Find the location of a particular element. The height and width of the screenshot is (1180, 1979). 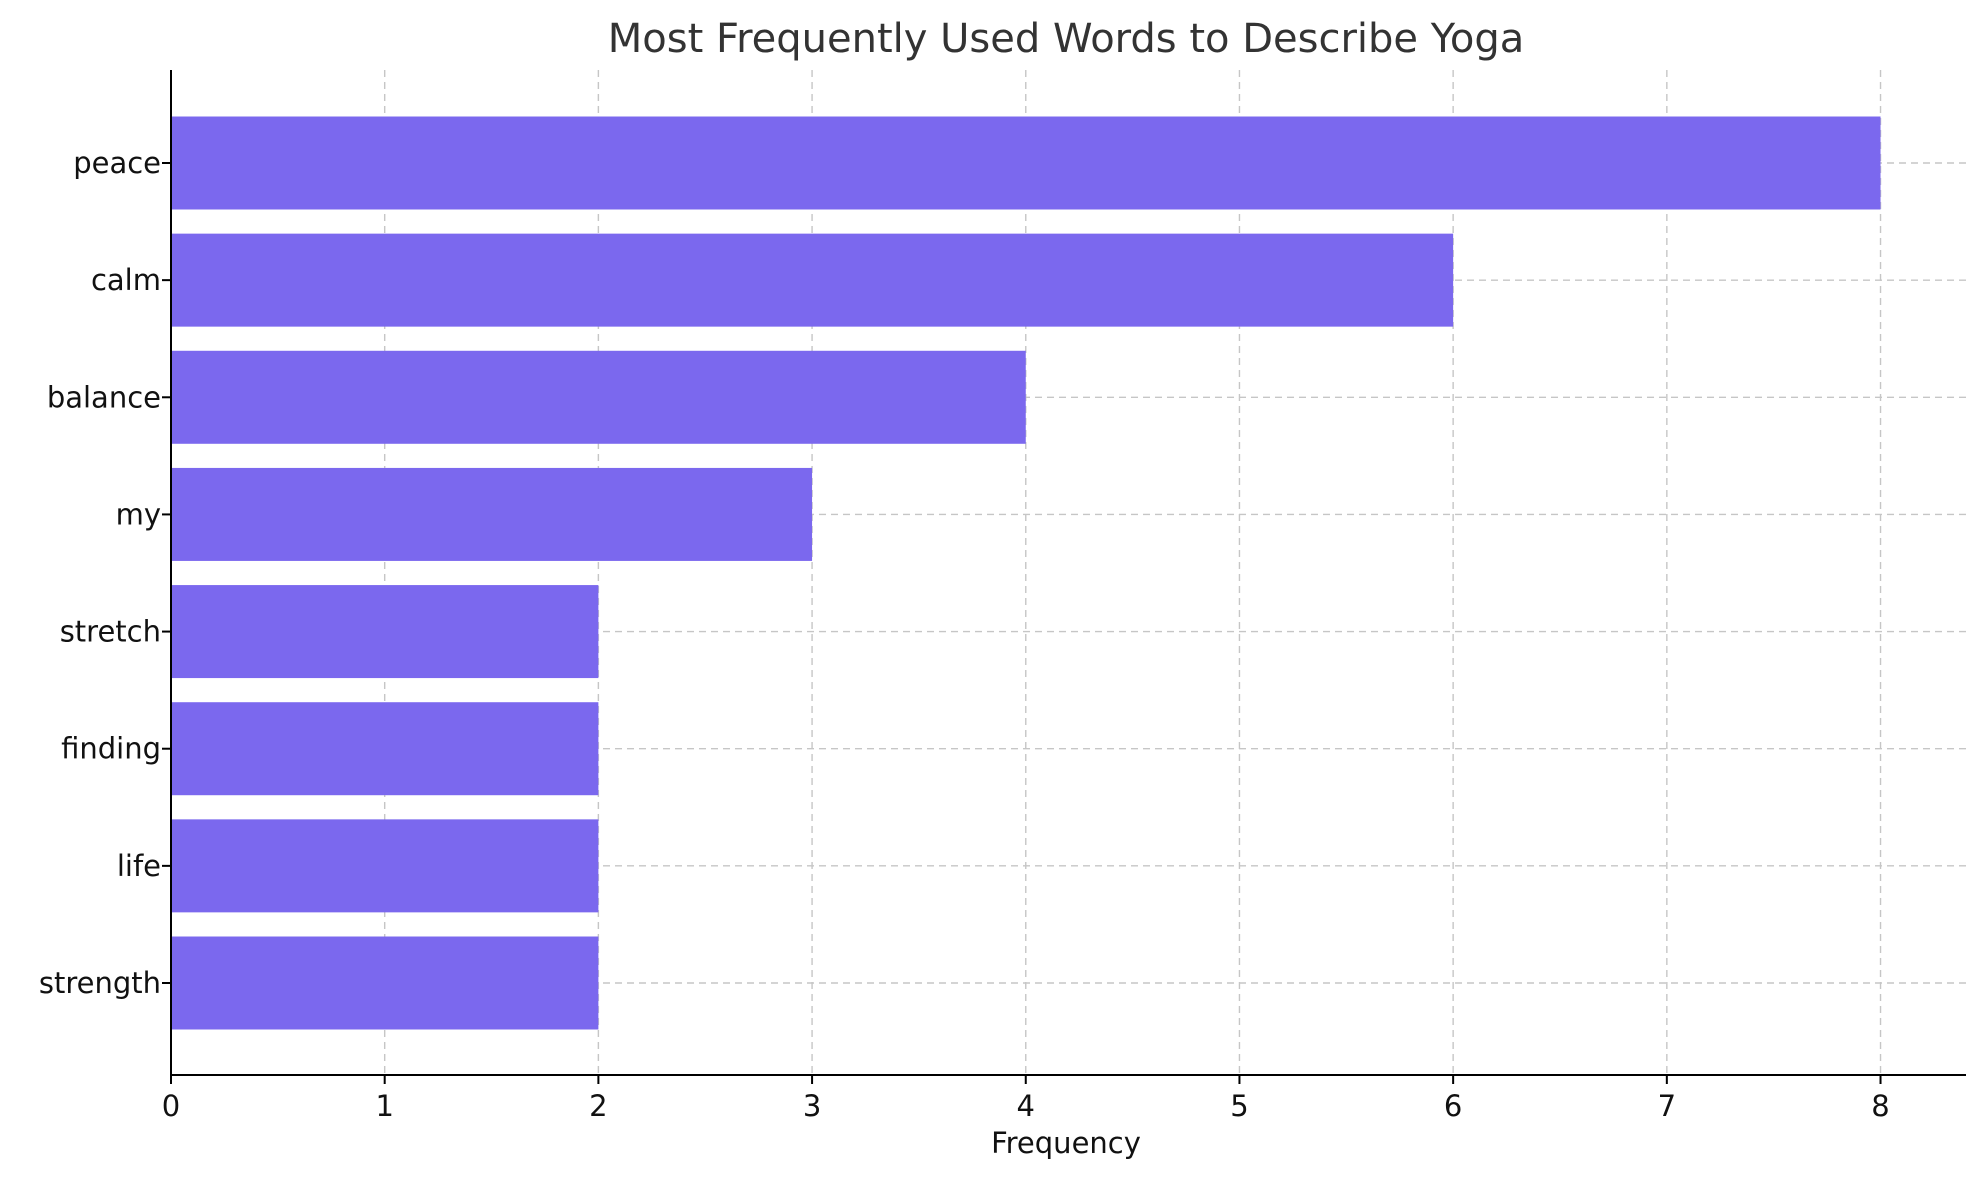

x-tick-label: 1 is located at coordinates (384, 1106).